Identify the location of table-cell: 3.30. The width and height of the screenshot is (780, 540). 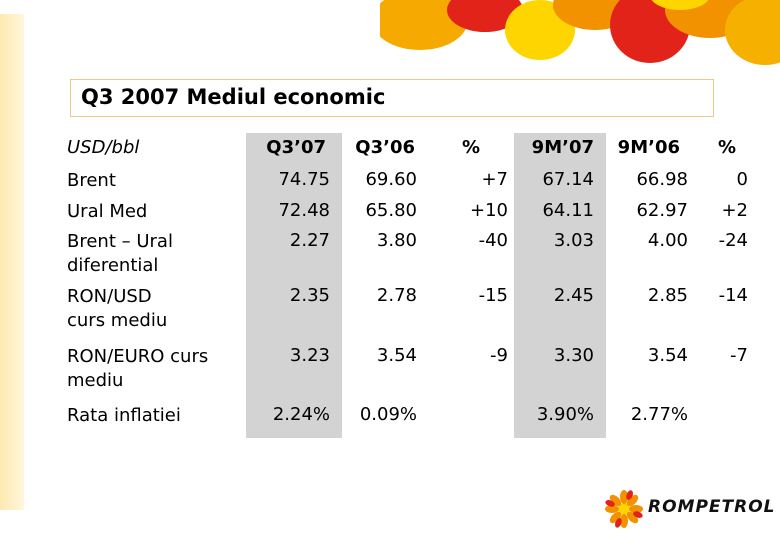
(573, 355).